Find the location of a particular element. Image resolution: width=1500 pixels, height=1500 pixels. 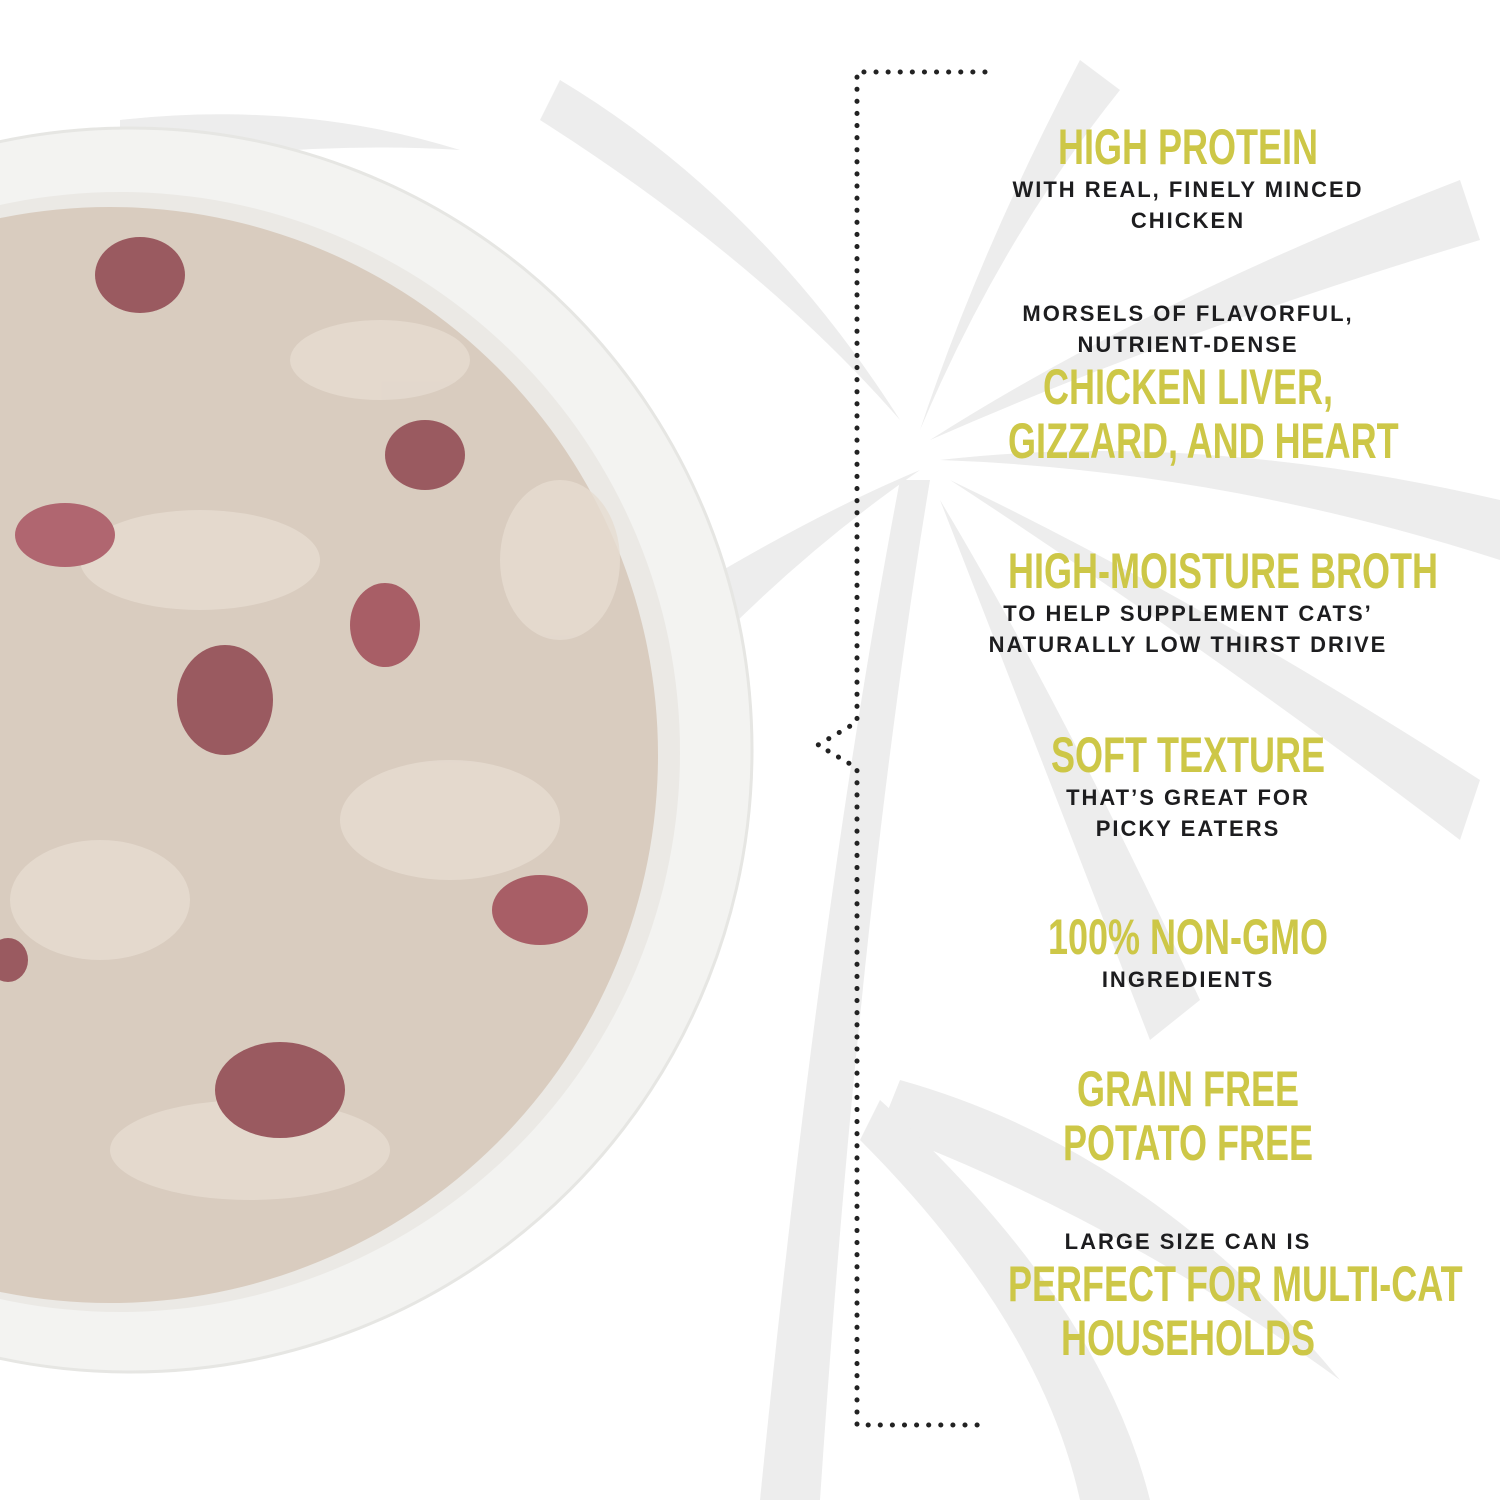

feature-headline: CHICKEN LIVER, is located at coordinates (1188, 387).